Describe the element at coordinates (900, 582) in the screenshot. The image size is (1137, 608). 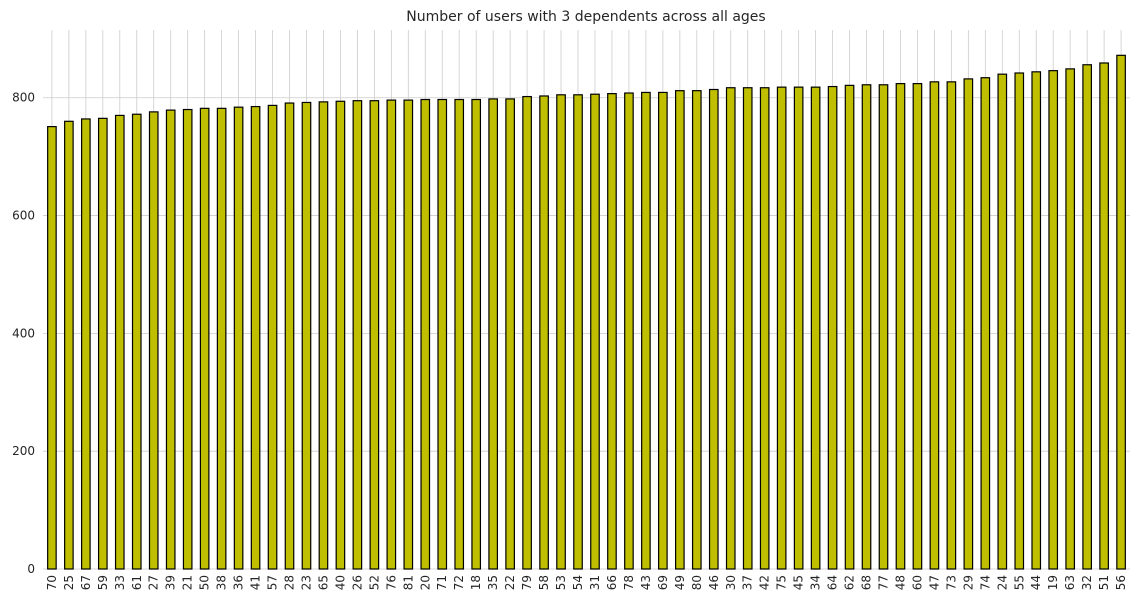
I see `x-tick-label: 48` at that location.